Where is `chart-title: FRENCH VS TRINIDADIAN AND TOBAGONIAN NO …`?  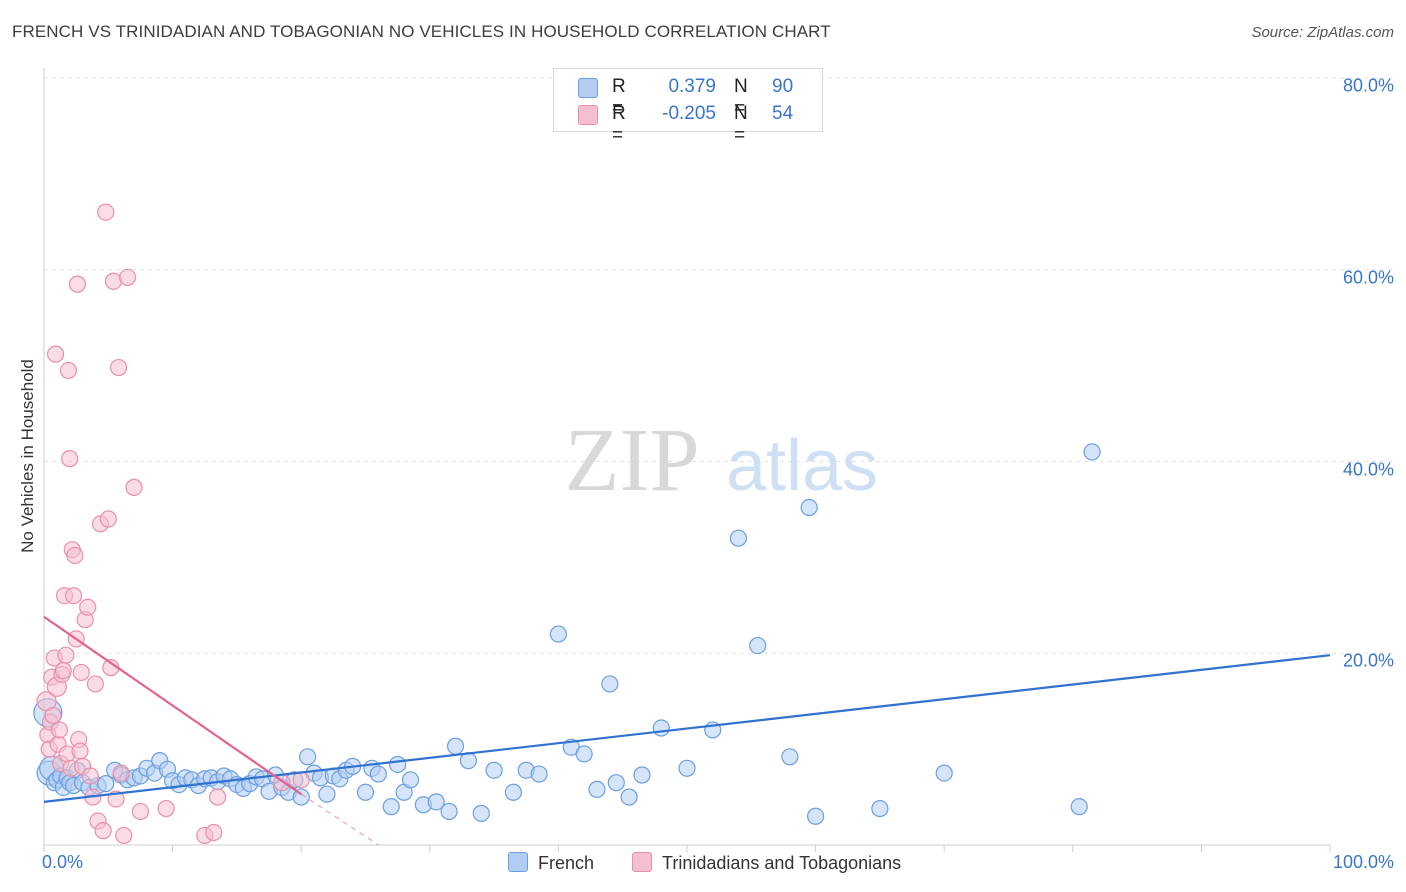
chart-title: FRENCH VS TRINIDADIAN AND TOBAGONIAN NO … is located at coordinates (421, 31).